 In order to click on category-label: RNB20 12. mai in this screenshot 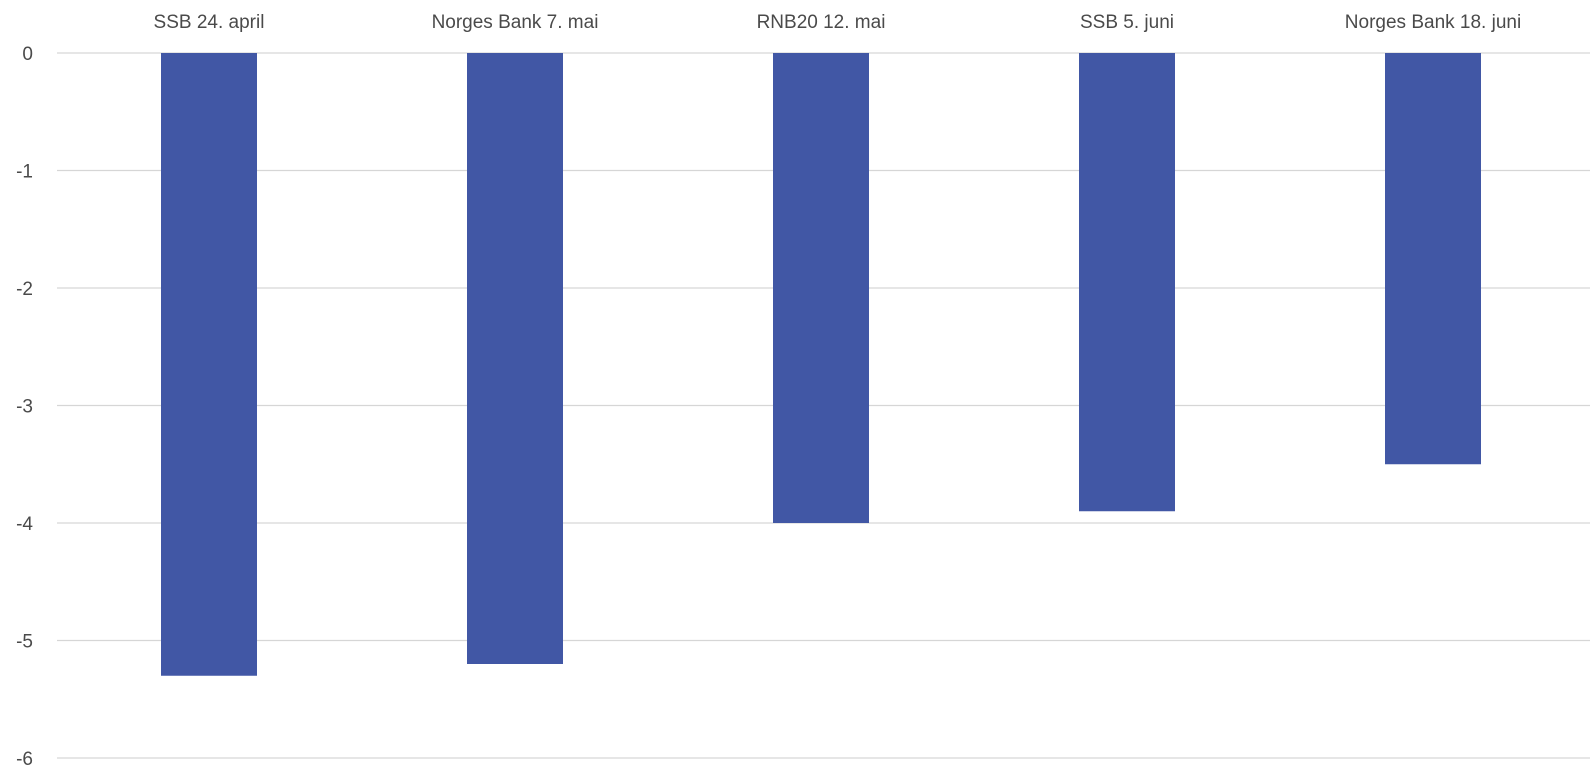, I will do `click(821, 22)`.